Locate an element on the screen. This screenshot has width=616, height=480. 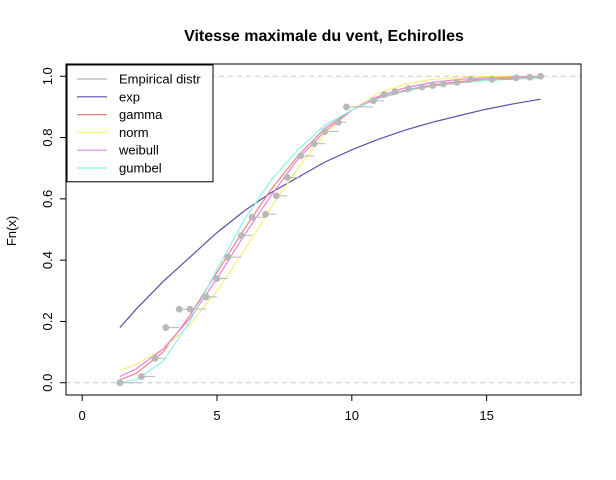
x-tick-label: 5 is located at coordinates (216, 415).